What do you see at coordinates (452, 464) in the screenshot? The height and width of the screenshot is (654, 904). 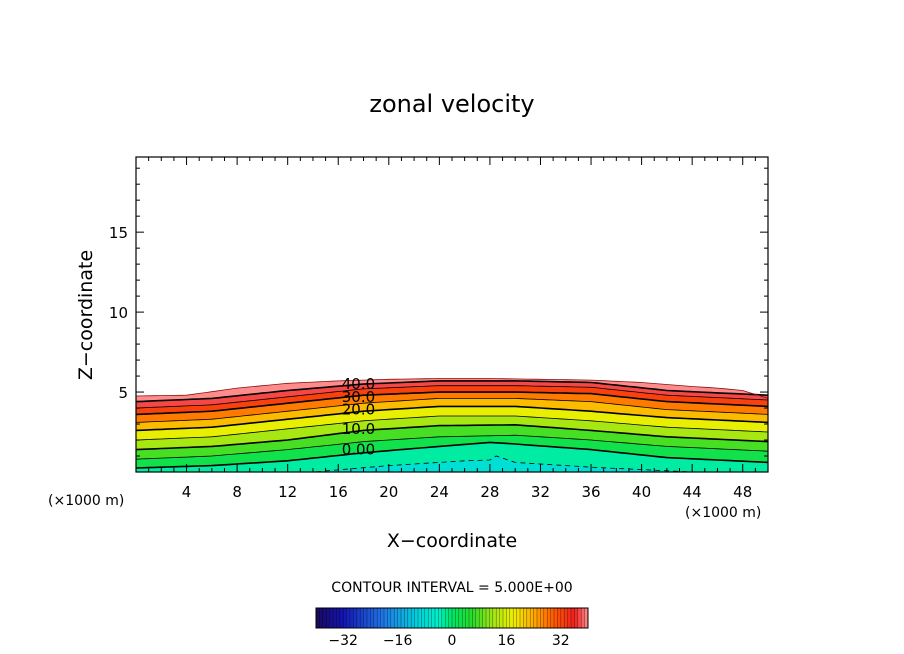 I see `contour-line--5` at bounding box center [452, 464].